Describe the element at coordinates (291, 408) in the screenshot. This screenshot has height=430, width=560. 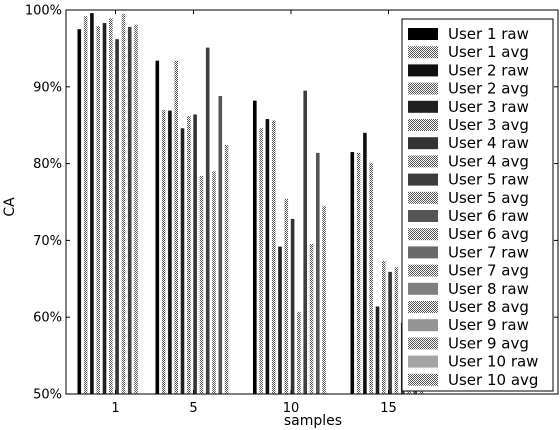
I see `x-tick-label: 10` at that location.